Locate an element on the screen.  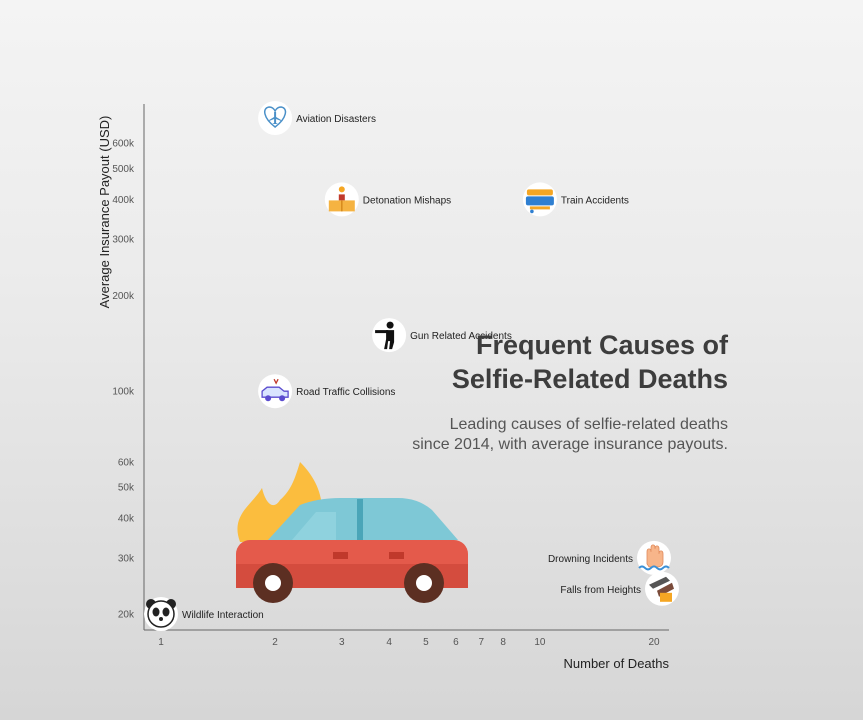
gunman-icon is located at coordinates (385, 335).